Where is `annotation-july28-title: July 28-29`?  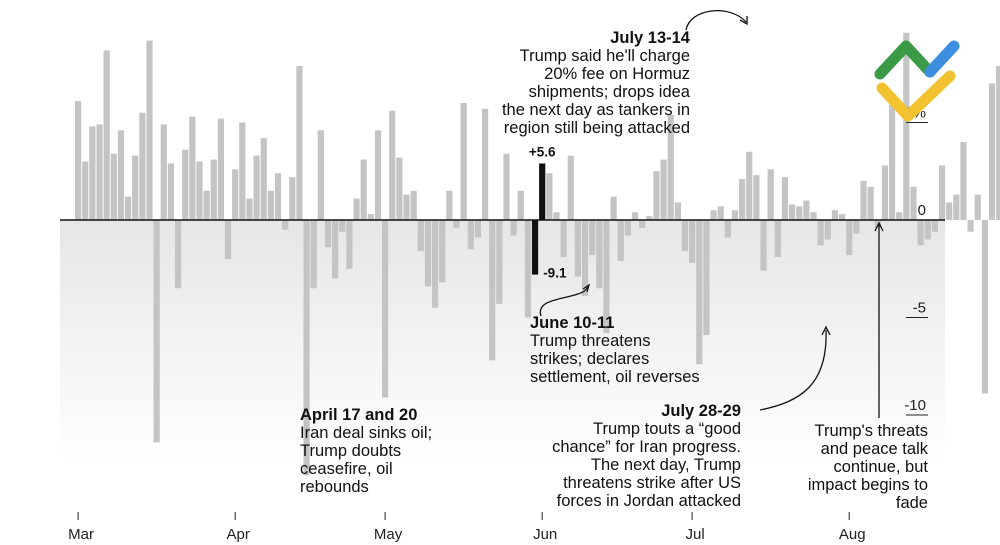 annotation-july28-title: July 28-29 is located at coordinates (701, 411).